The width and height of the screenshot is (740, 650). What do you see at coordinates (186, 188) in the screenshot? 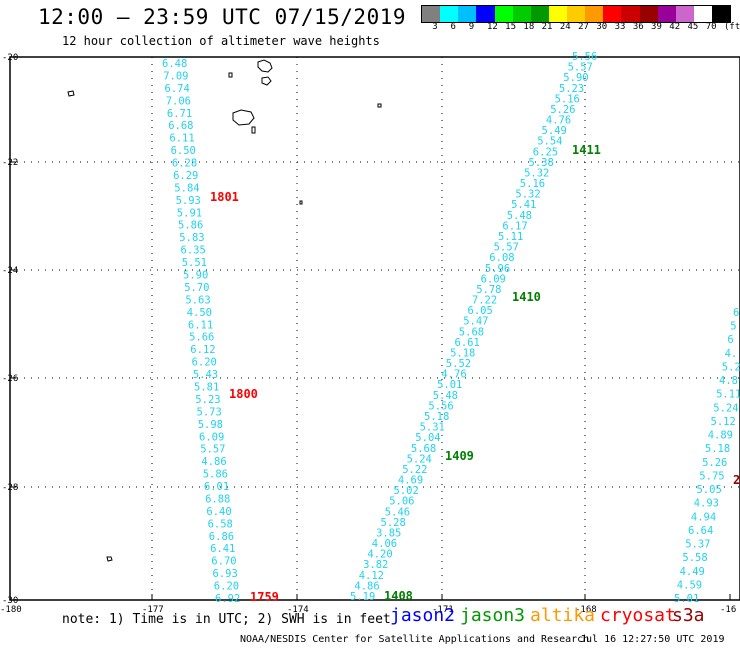
I see `wave-height-value: 5.84` at bounding box center [186, 188].